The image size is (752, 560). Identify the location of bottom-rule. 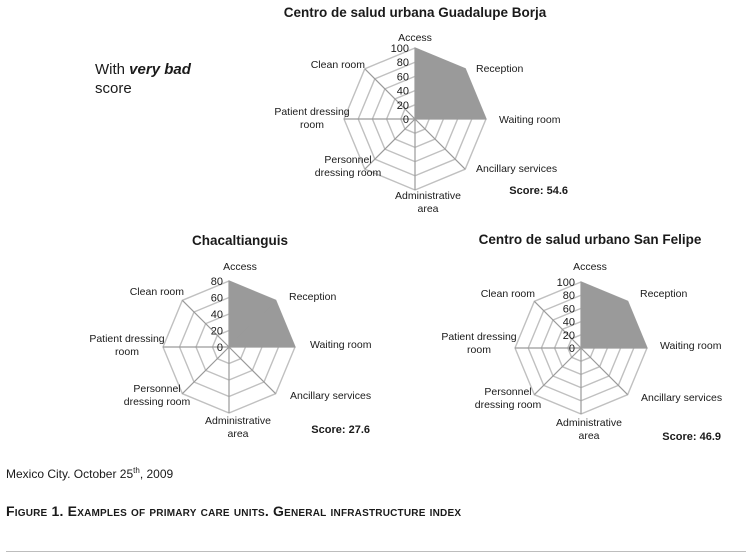
(376, 551).